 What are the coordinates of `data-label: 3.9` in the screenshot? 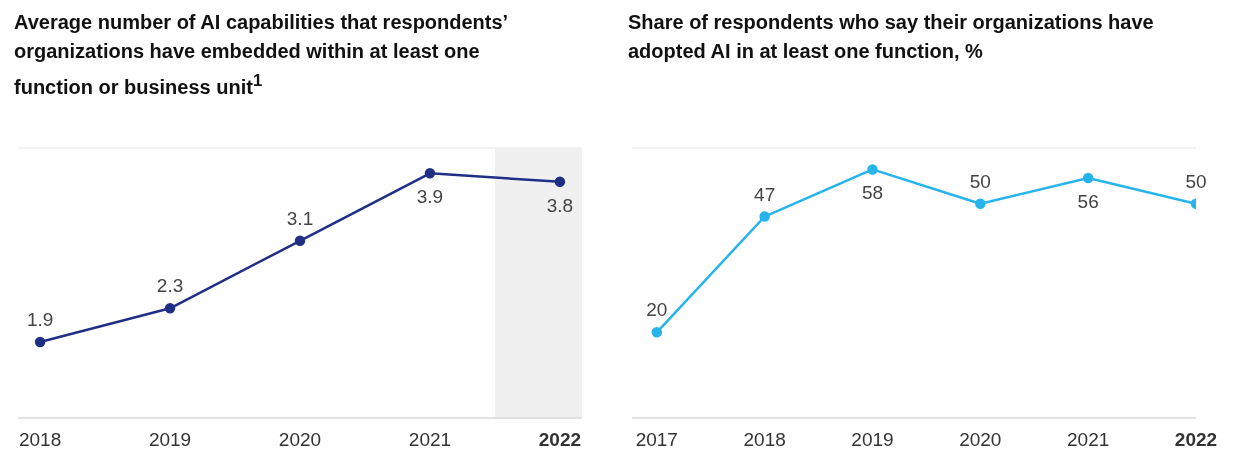 It's located at (430, 197).